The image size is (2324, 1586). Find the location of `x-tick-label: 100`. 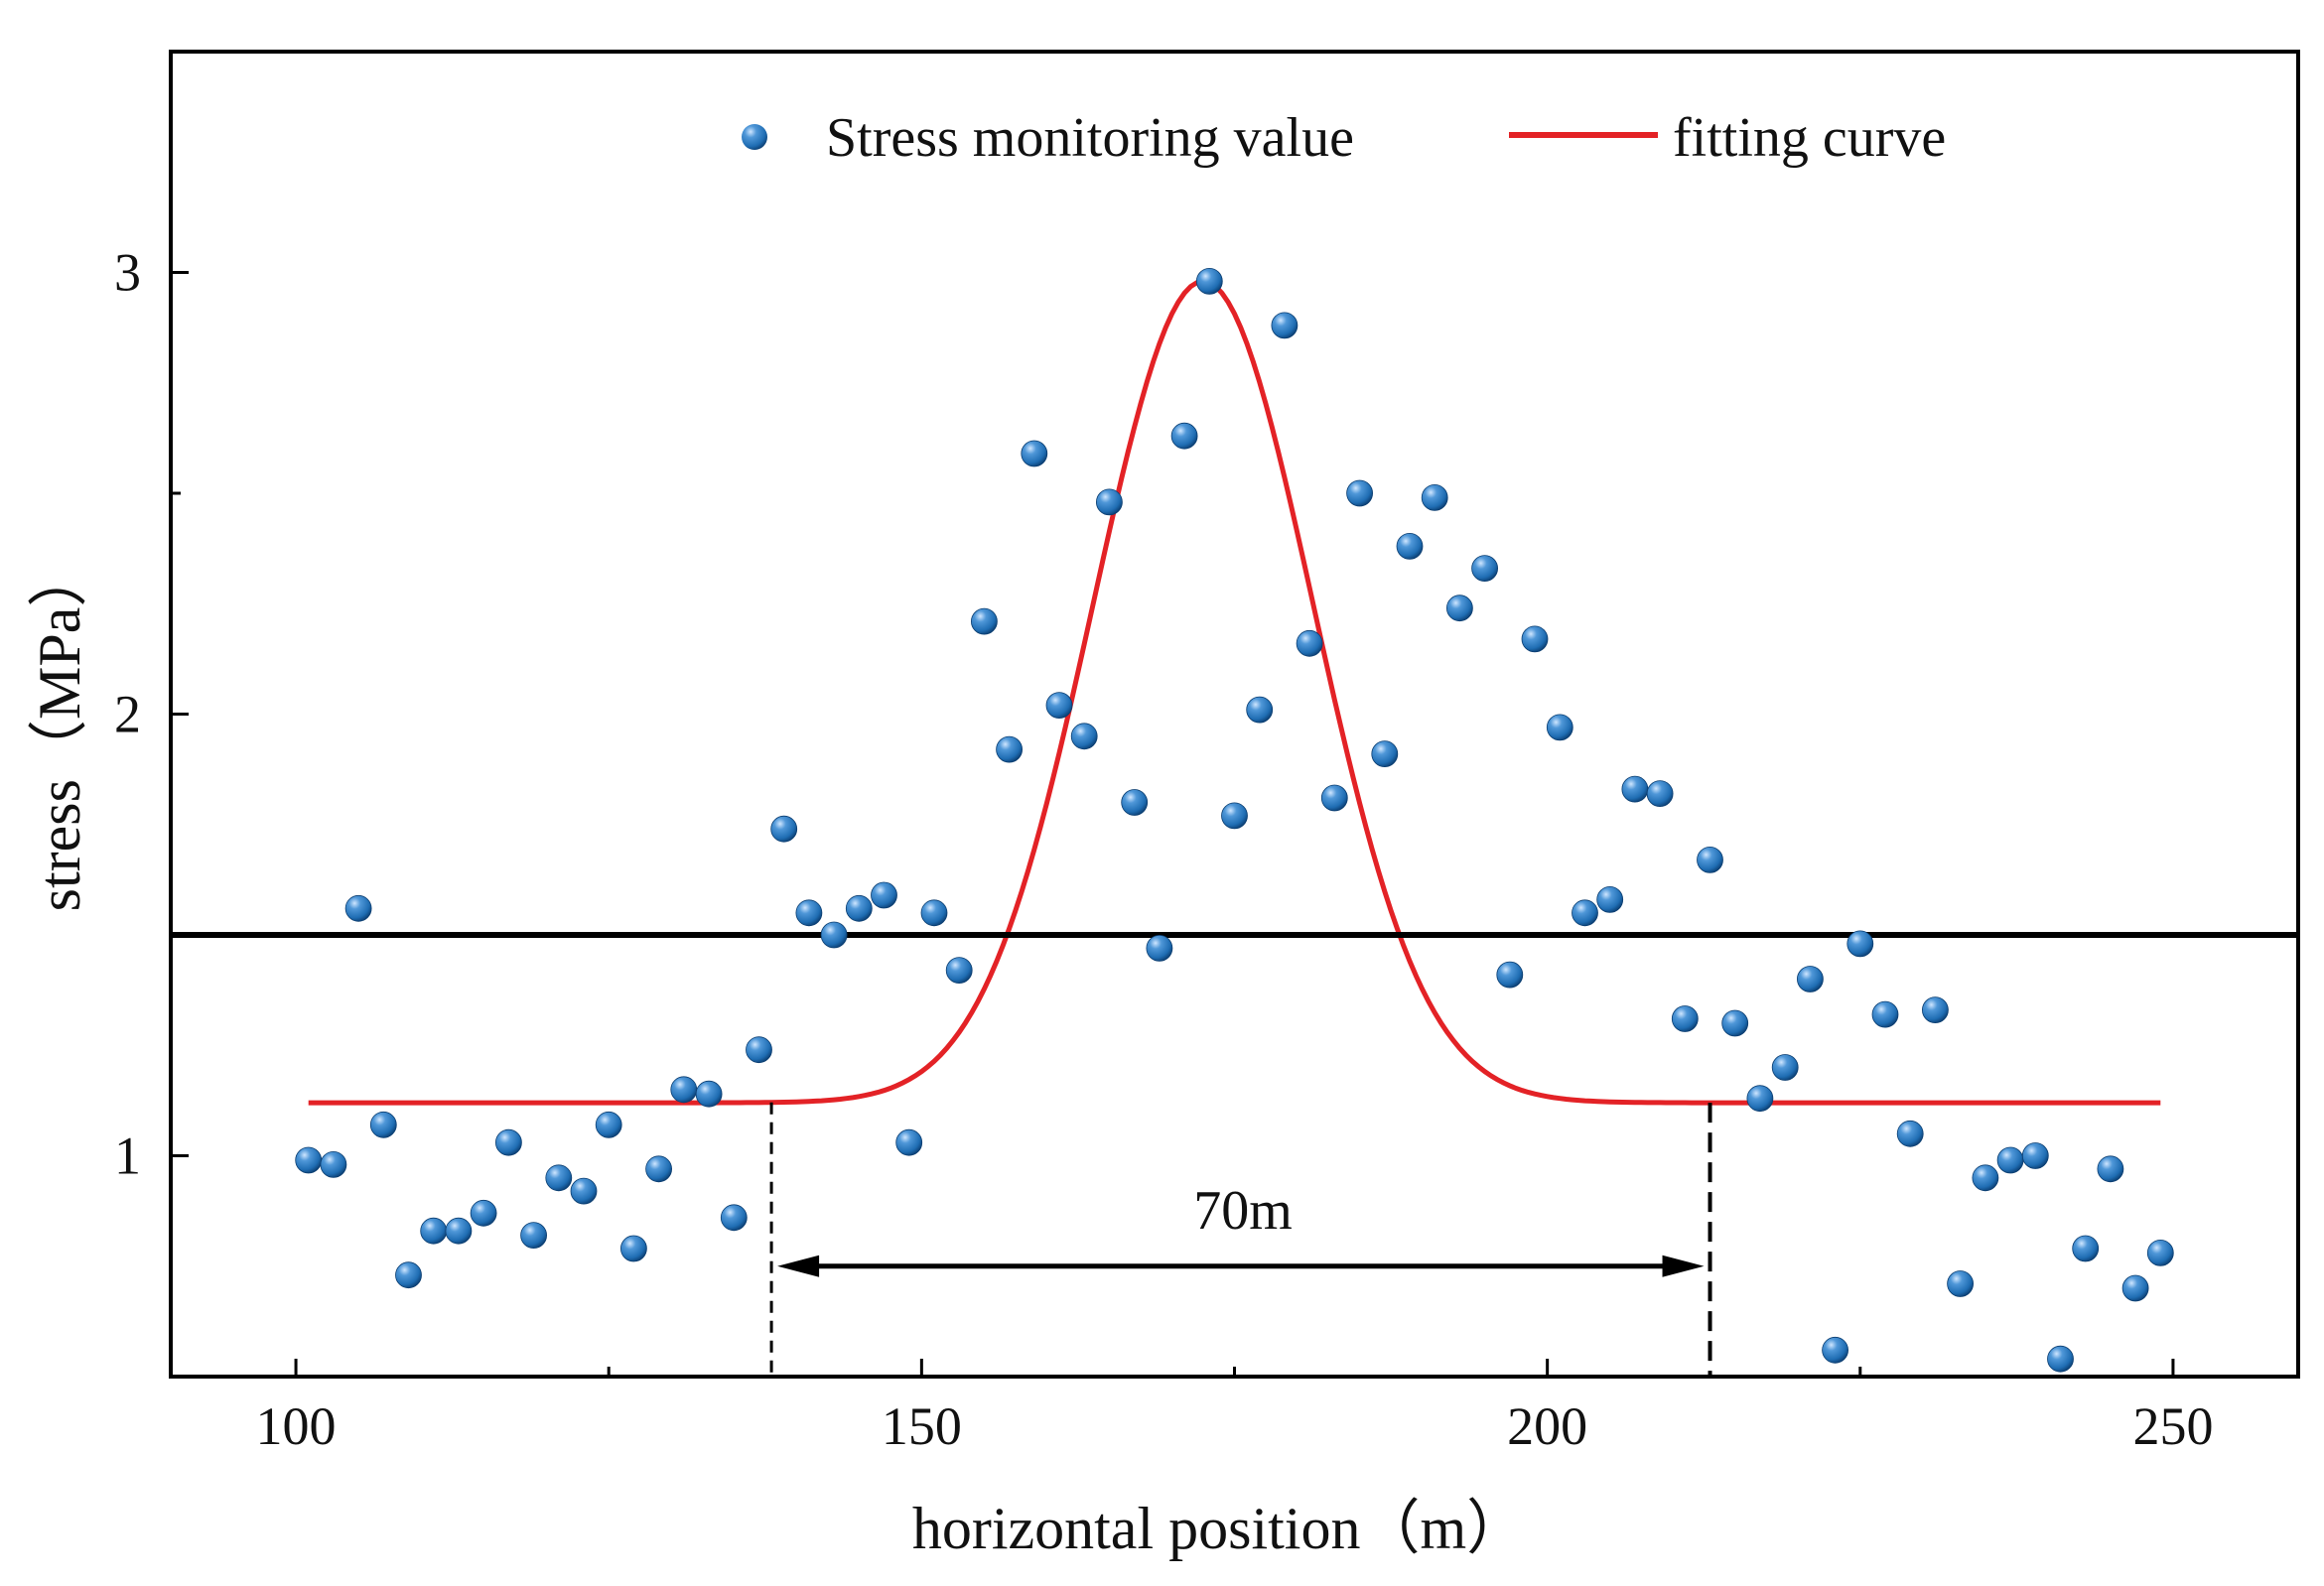

x-tick-label: 100 is located at coordinates (296, 1426).